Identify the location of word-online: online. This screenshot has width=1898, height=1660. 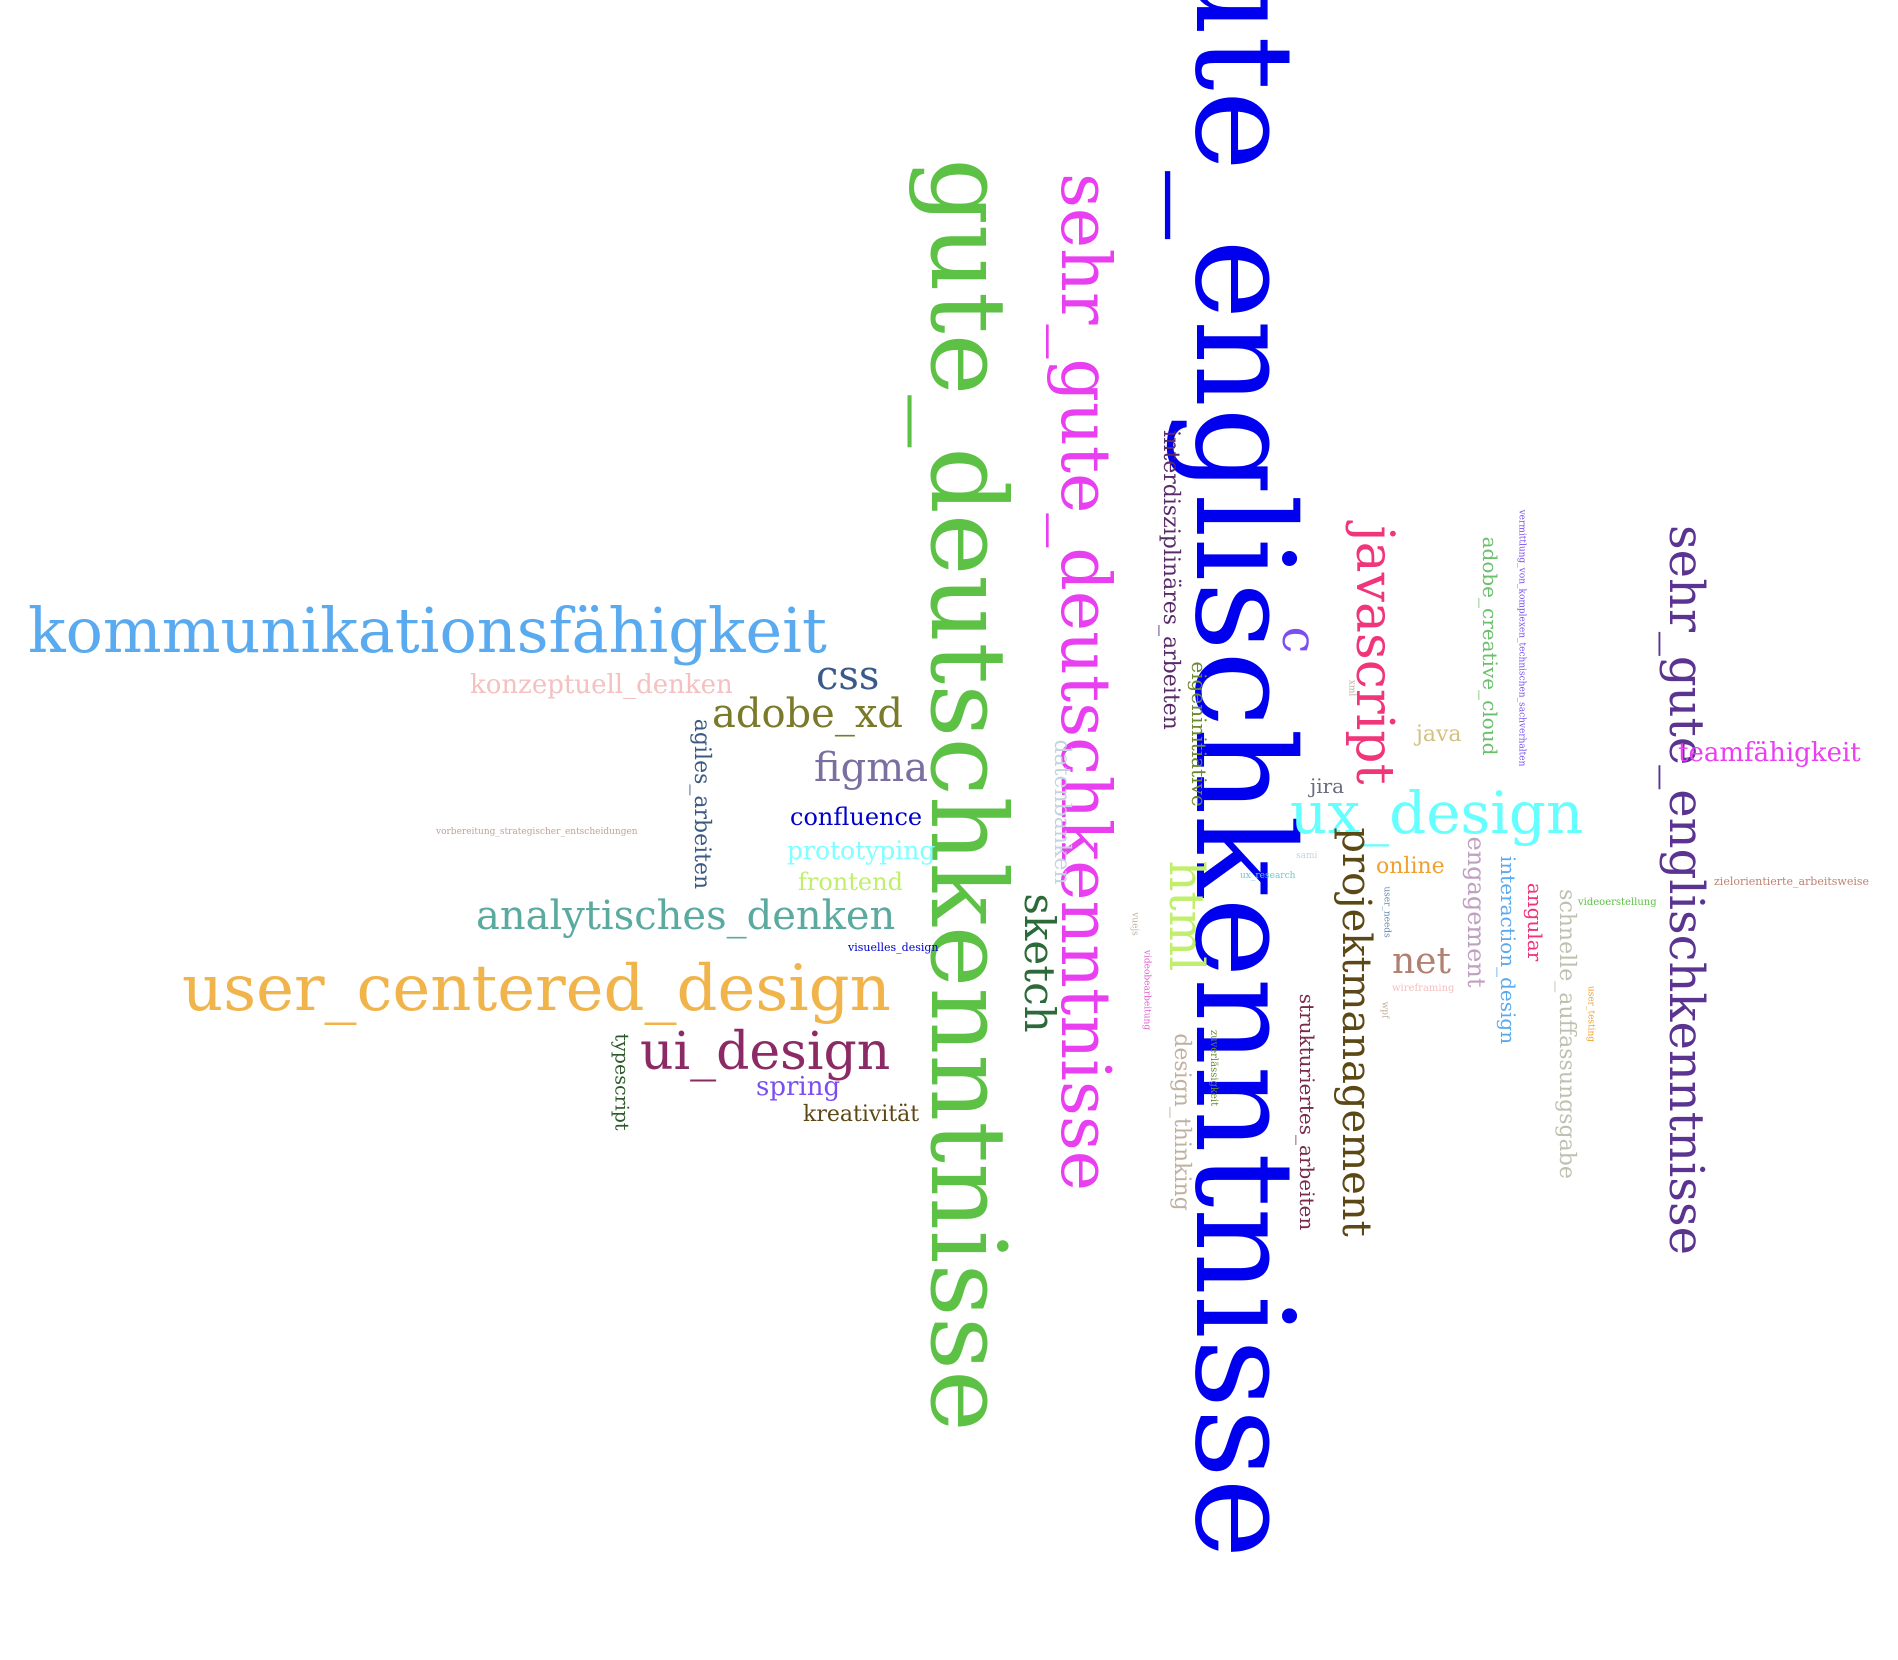
(1410, 866).